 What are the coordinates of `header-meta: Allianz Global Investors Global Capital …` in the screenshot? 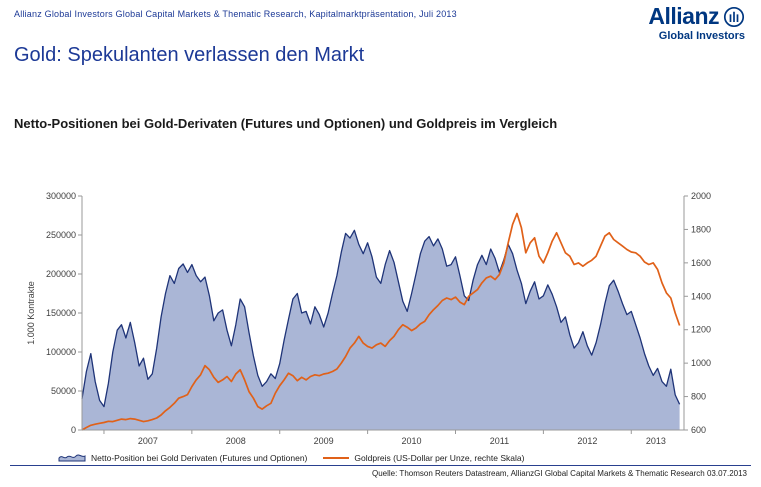 It's located at (235, 14).